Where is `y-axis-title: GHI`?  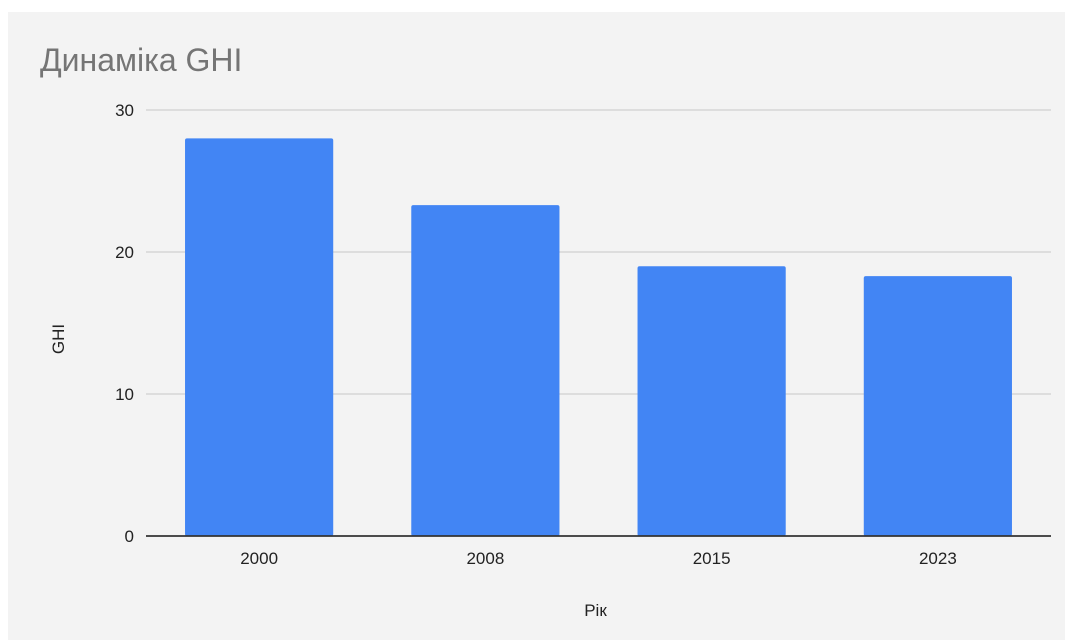
y-axis-title: GHI is located at coordinates (58, 339).